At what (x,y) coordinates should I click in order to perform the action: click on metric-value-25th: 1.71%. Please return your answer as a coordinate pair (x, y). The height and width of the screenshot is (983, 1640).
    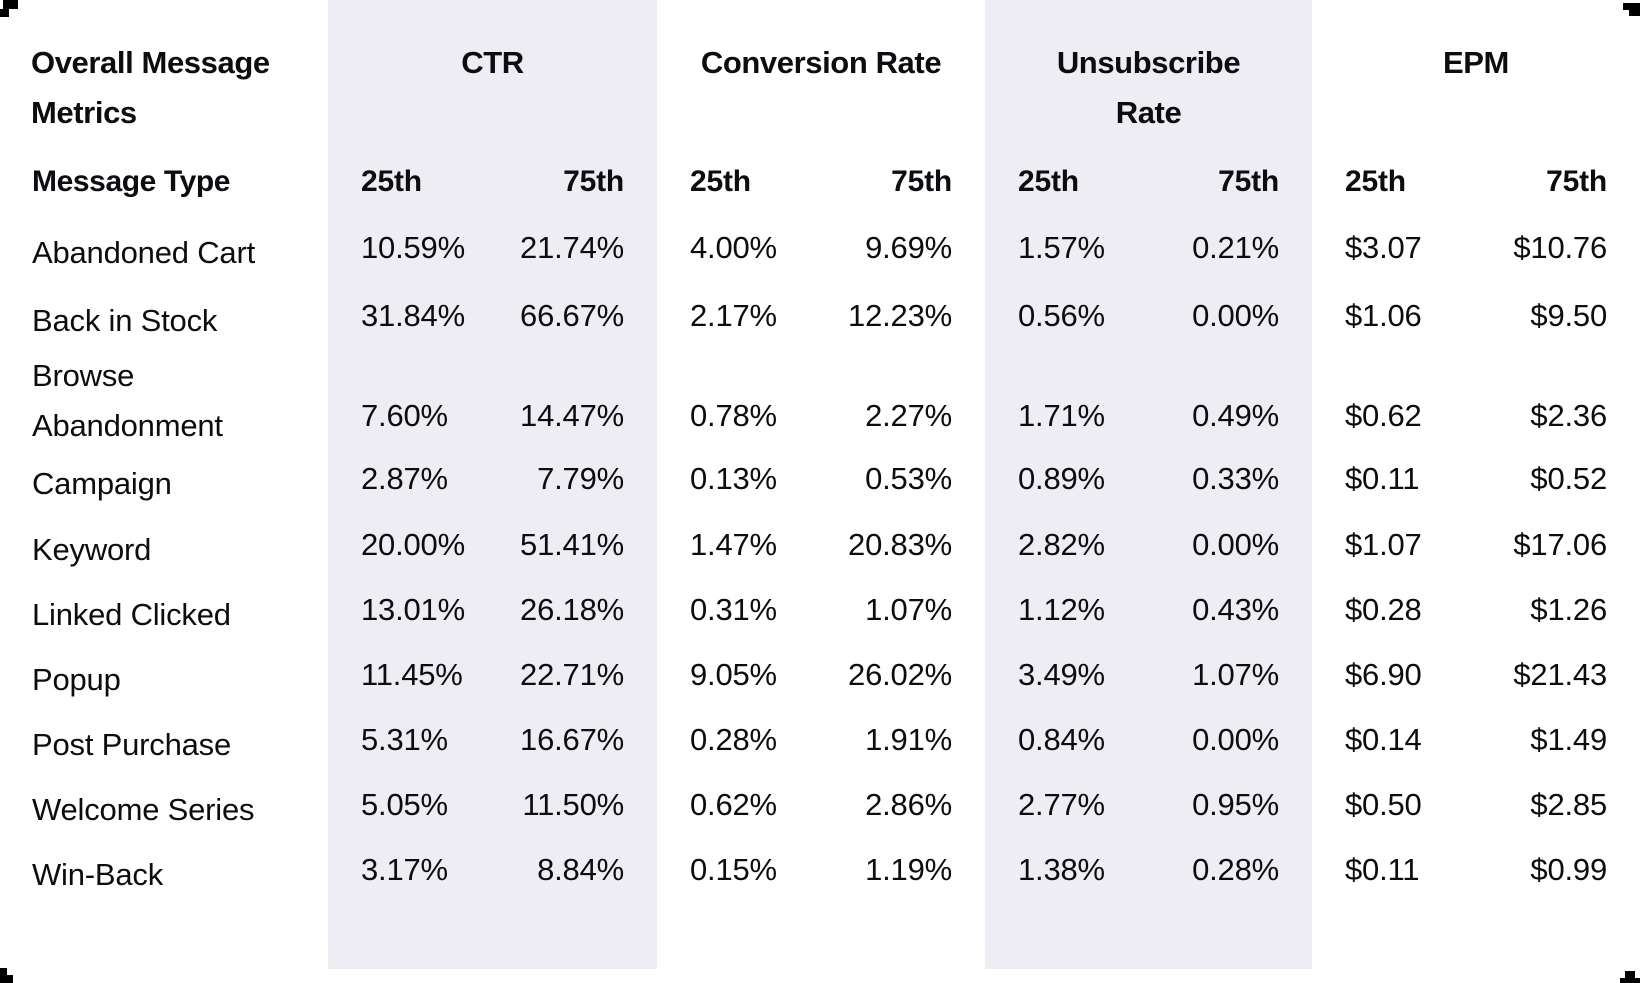
    Looking at the image, I should click on (1061, 415).